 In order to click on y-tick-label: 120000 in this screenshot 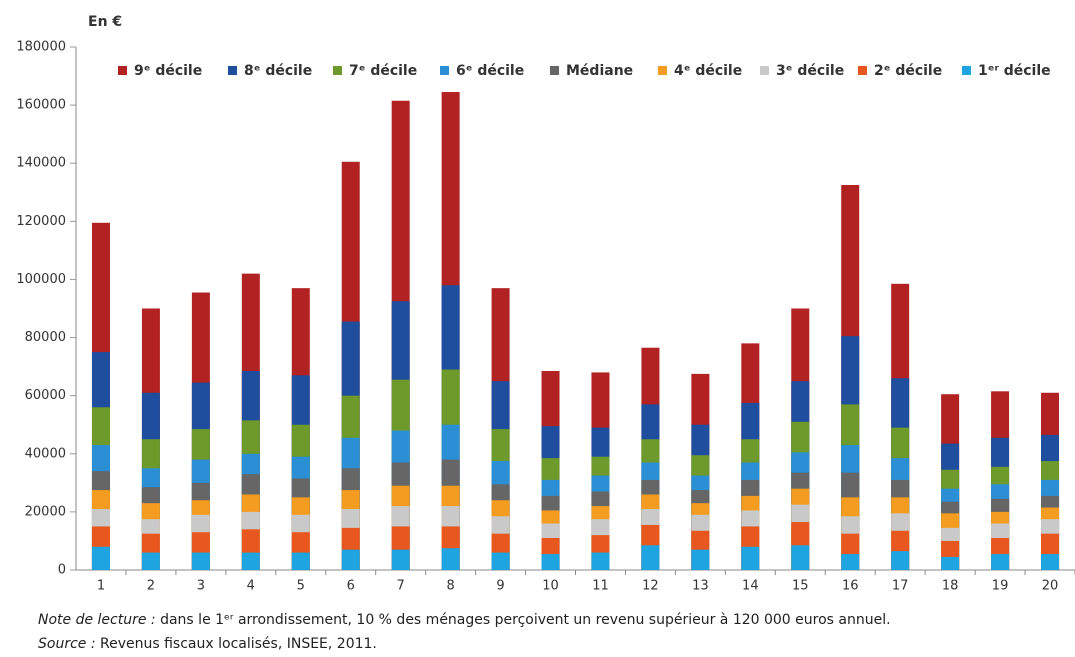, I will do `click(41, 221)`.